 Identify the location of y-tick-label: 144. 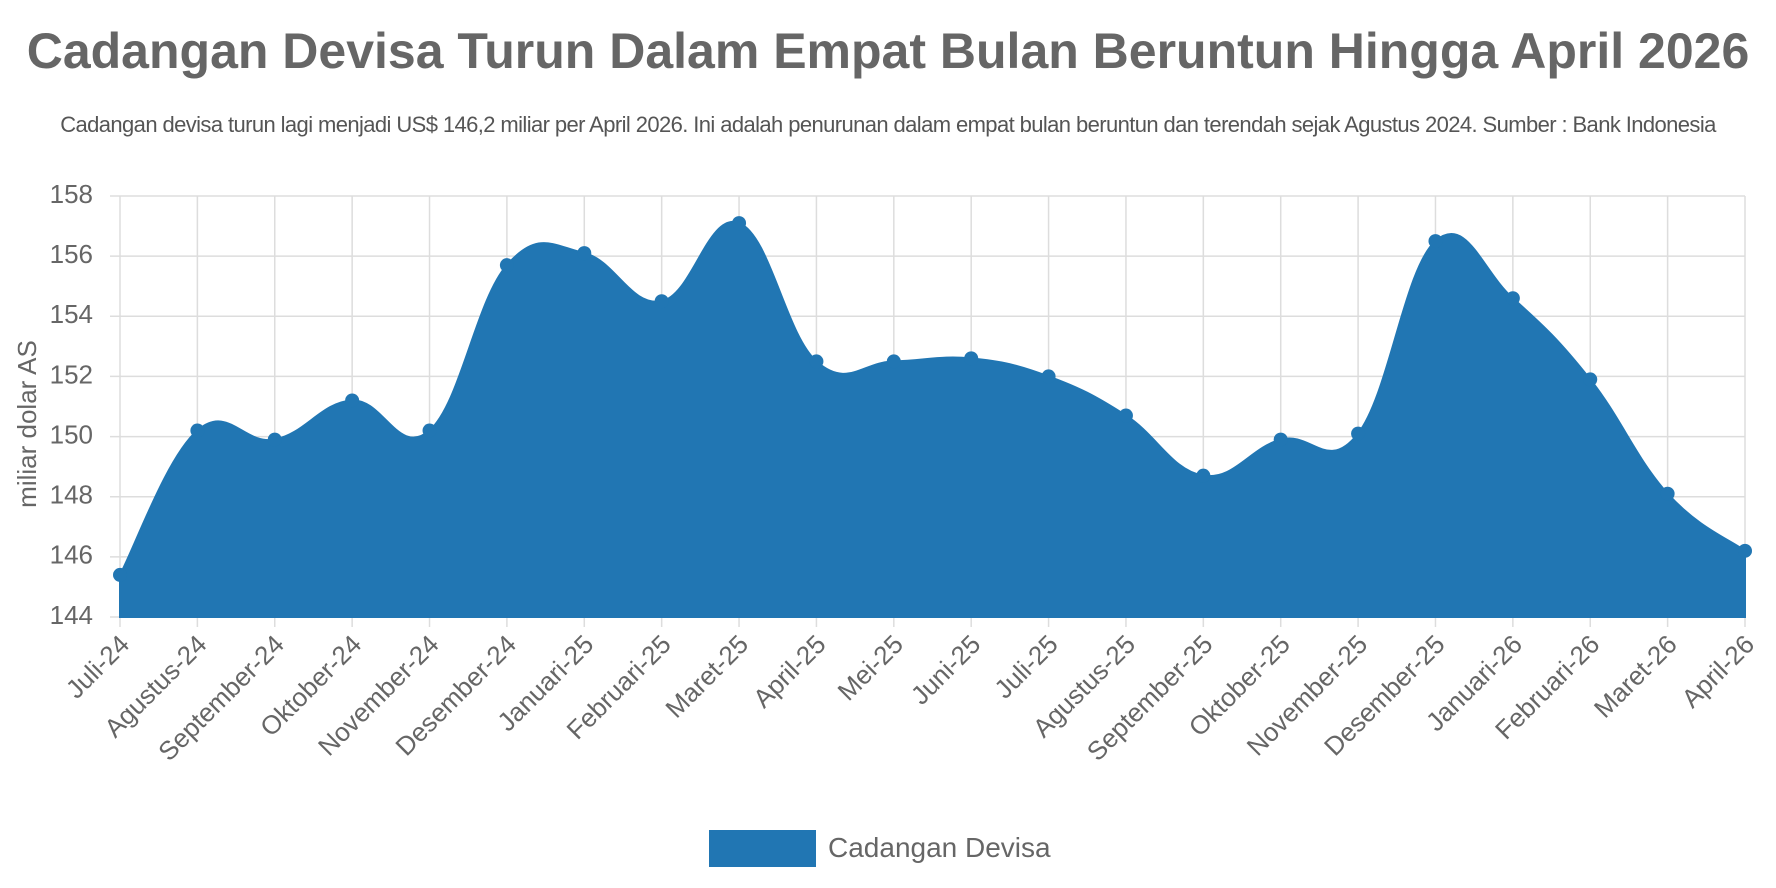
(71, 615).